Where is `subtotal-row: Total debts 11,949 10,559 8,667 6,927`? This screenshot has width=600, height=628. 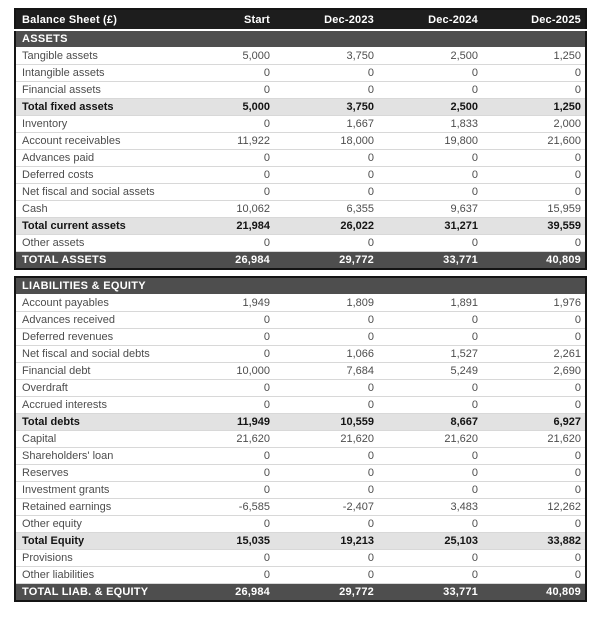
subtotal-row: Total debts 11,949 10,559 8,667 6,927 is located at coordinates (300, 422).